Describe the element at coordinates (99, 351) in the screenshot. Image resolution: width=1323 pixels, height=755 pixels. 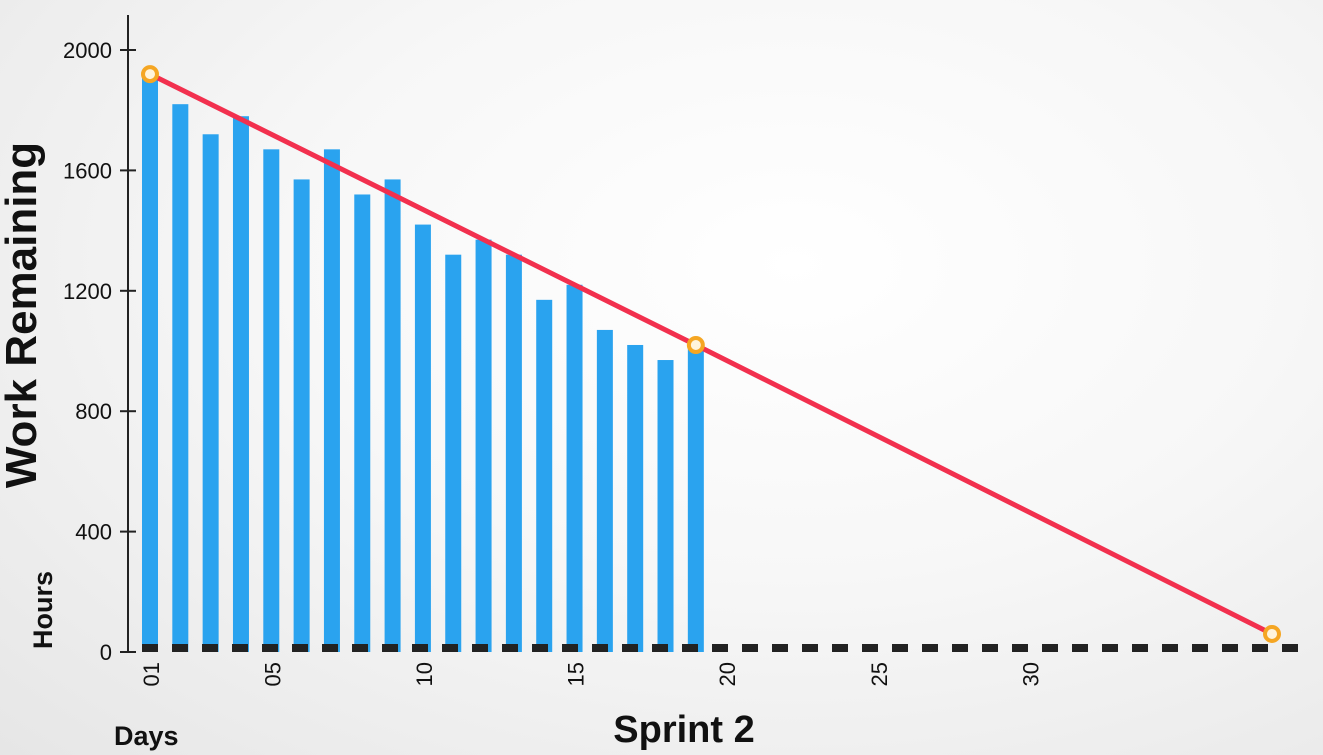
I see `y-ticks-group: 0 400 800 1200 1600 2000` at that location.